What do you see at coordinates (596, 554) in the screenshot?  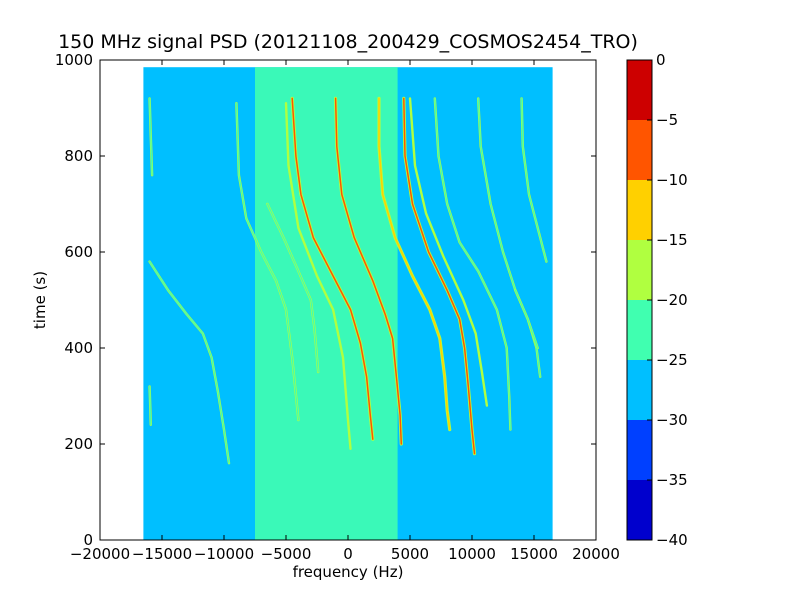 I see `x-tick-label: 20000` at bounding box center [596, 554].